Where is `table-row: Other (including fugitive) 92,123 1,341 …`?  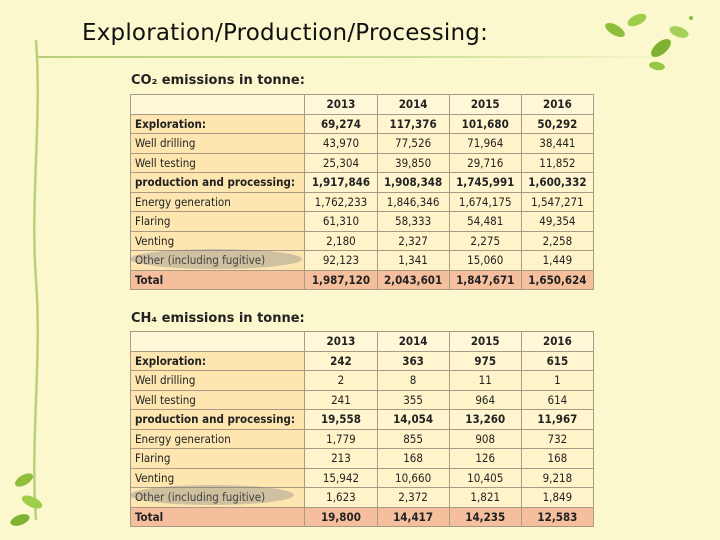
table-row: Other (including fugitive) 92,123 1,341 … is located at coordinates (362, 260).